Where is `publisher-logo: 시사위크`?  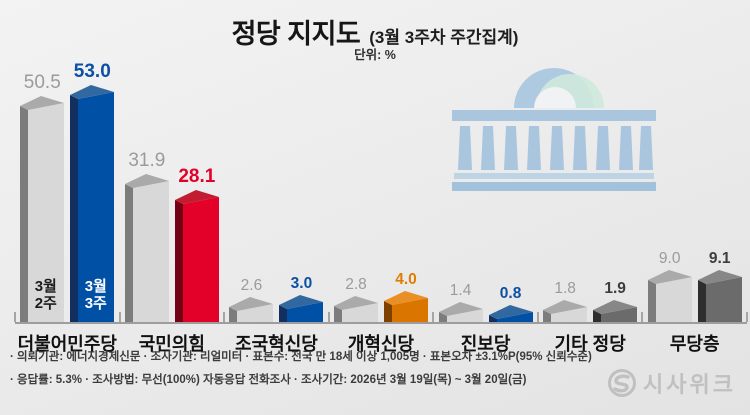 publisher-logo: 시사위크 is located at coordinates (671, 383).